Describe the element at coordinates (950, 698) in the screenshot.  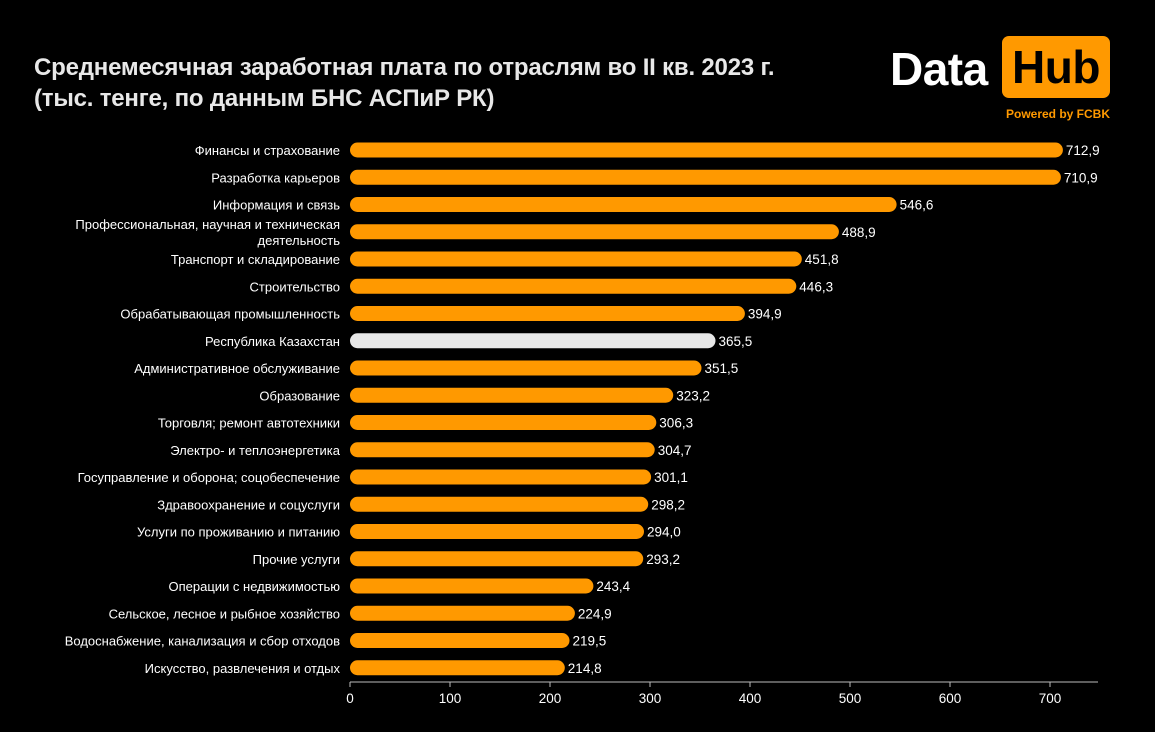
I see `x-tick-label: 600` at that location.